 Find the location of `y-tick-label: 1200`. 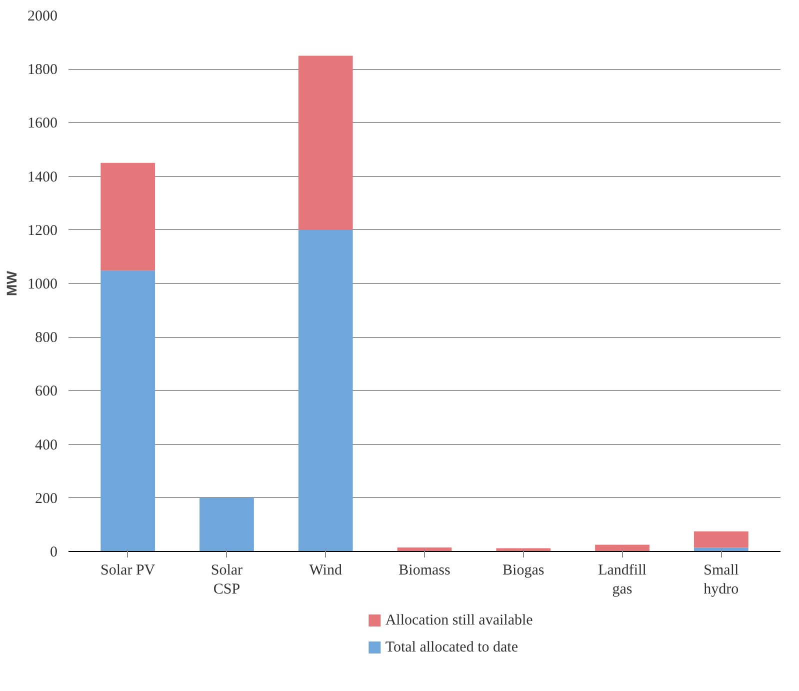

y-tick-label: 1200 is located at coordinates (43, 230).